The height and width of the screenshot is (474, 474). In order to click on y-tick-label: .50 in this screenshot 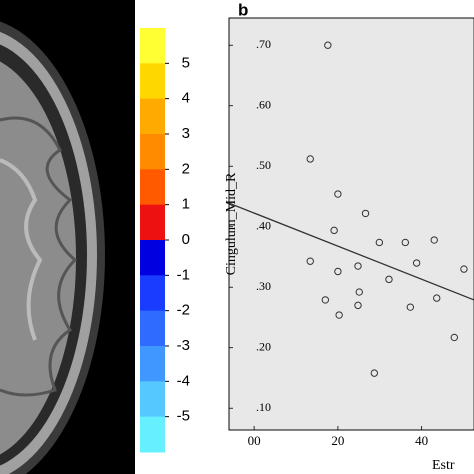, I will do `click(263, 165)`.